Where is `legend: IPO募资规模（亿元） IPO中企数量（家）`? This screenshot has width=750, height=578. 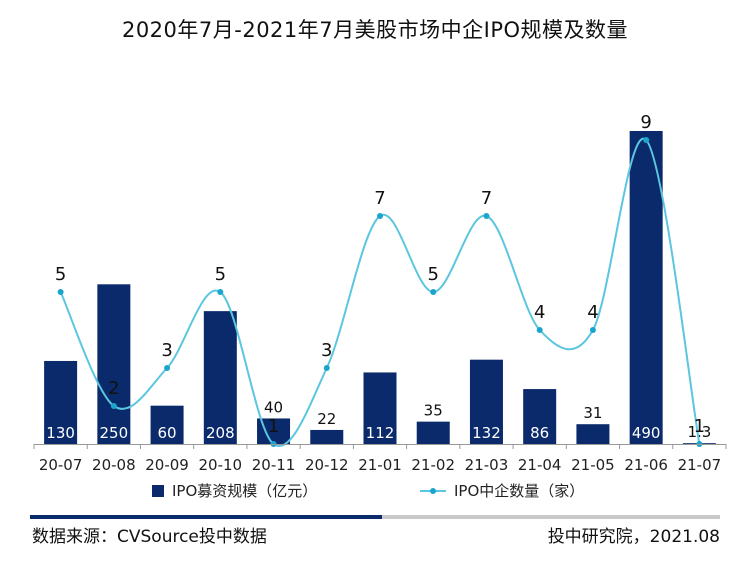
legend: IPO募资规模（亿元） IPO中企数量（家） is located at coordinates (375, 491).